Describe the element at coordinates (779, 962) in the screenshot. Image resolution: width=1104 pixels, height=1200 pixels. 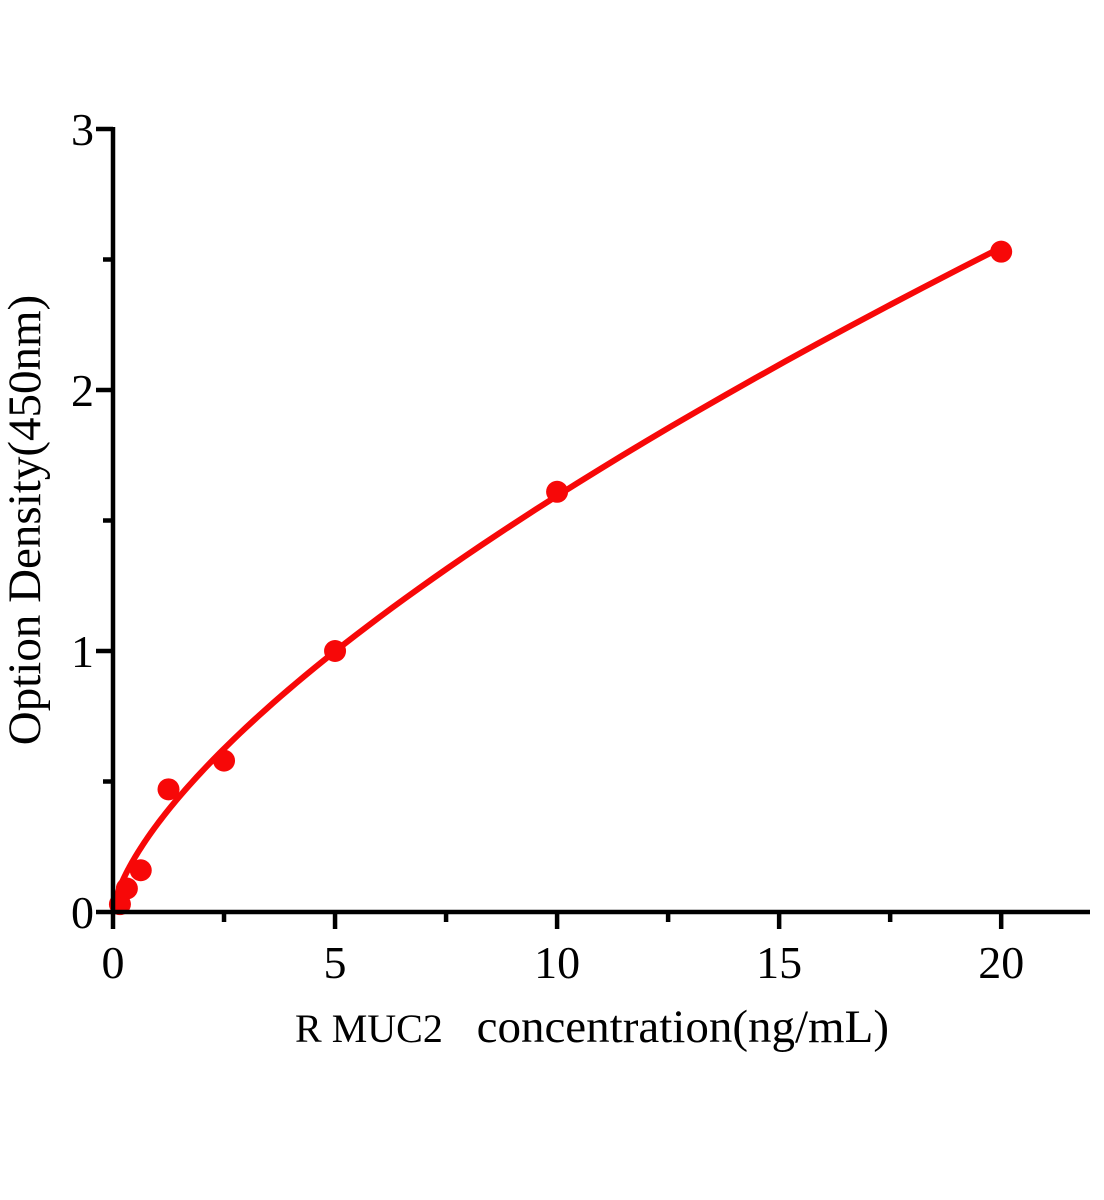
I see `x-tick-label: 15` at that location.